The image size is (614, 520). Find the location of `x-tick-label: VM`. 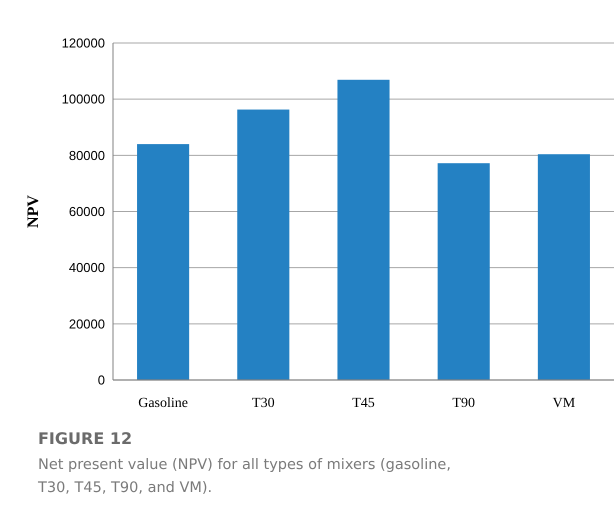

x-tick-label: VM is located at coordinates (564, 403).